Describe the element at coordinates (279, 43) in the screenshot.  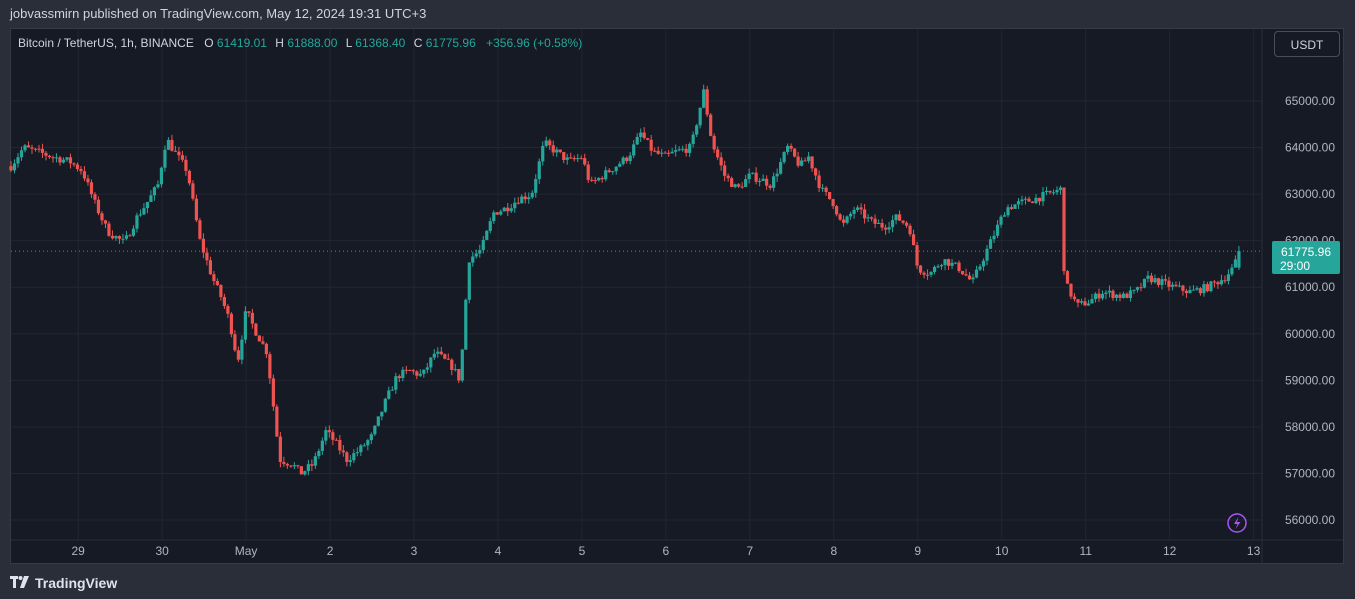
I see `legend-h-label: H` at that location.